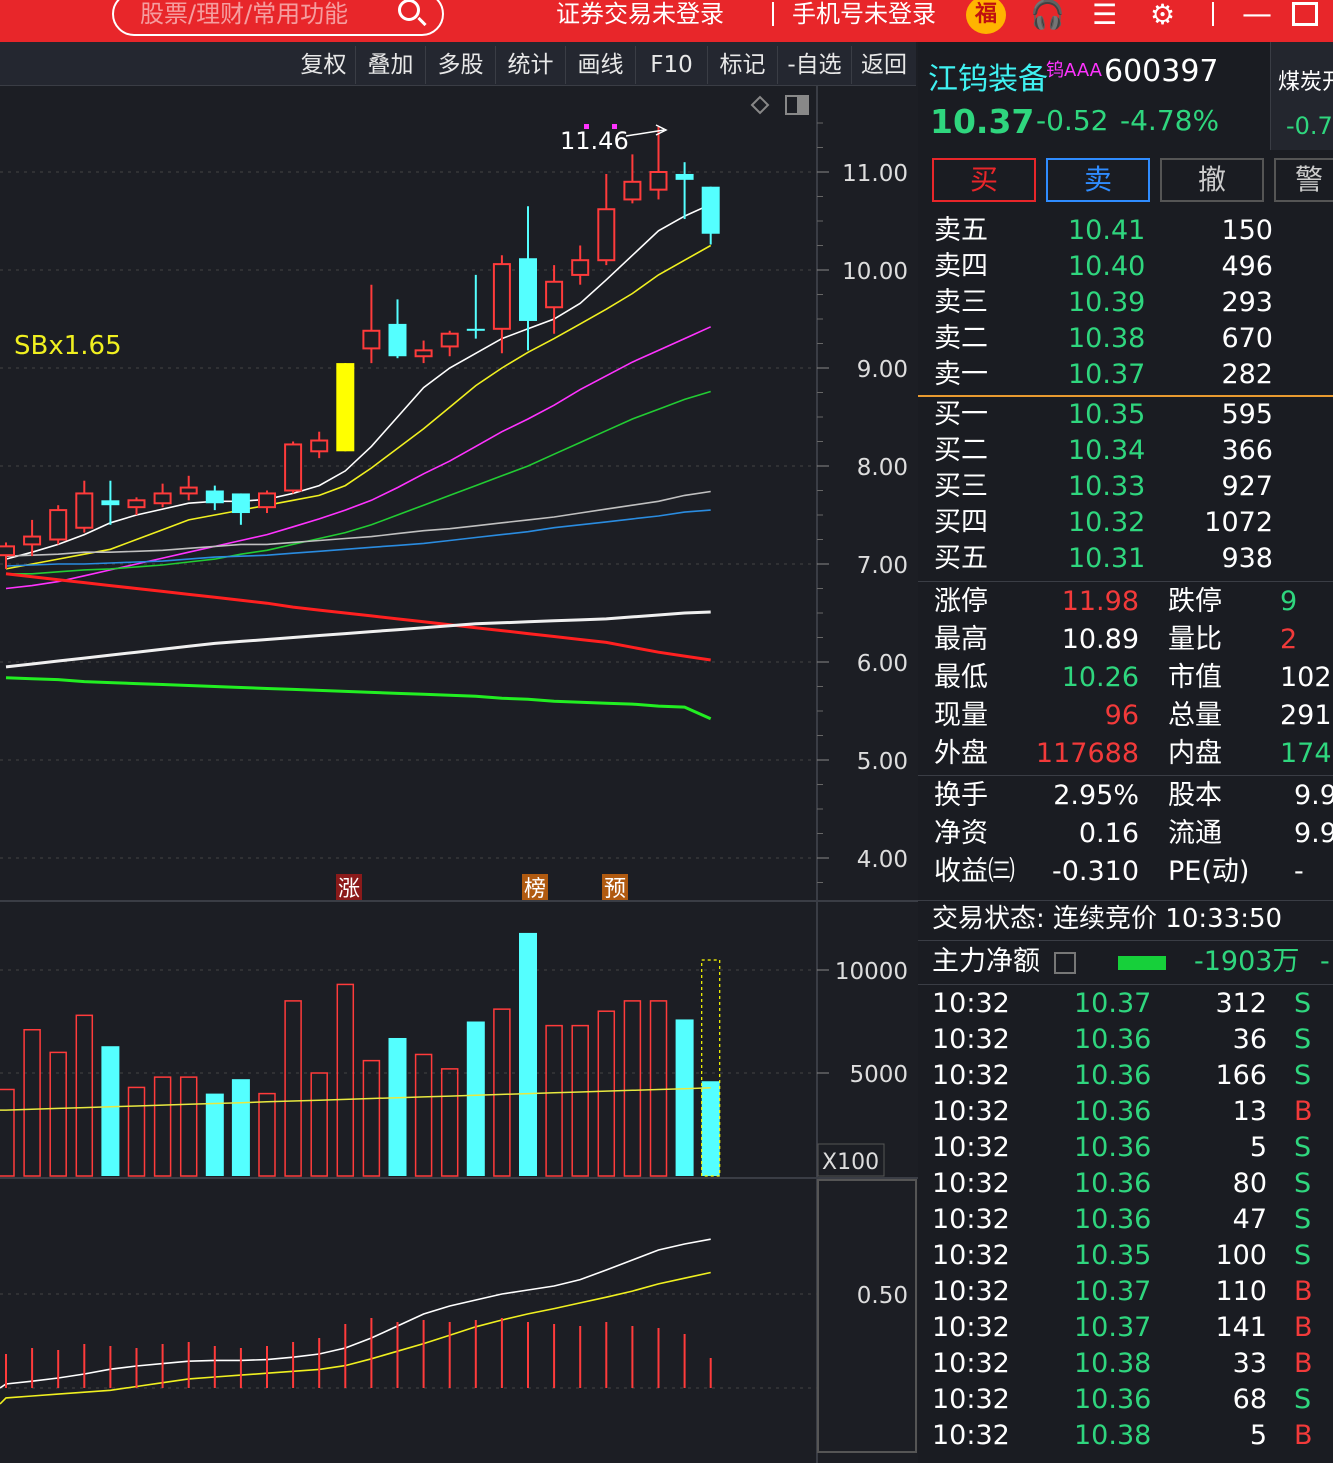  I want to click on tick-volume: 13, so click(1249, 1111).